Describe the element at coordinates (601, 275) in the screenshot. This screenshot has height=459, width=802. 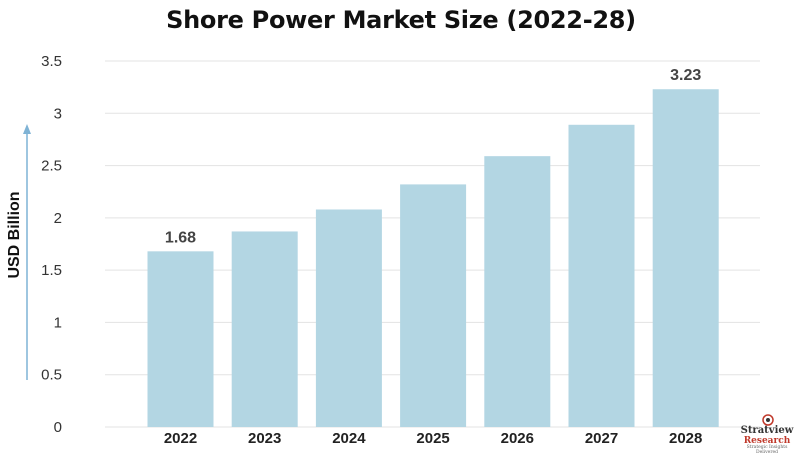
I see `bar-2027` at that location.